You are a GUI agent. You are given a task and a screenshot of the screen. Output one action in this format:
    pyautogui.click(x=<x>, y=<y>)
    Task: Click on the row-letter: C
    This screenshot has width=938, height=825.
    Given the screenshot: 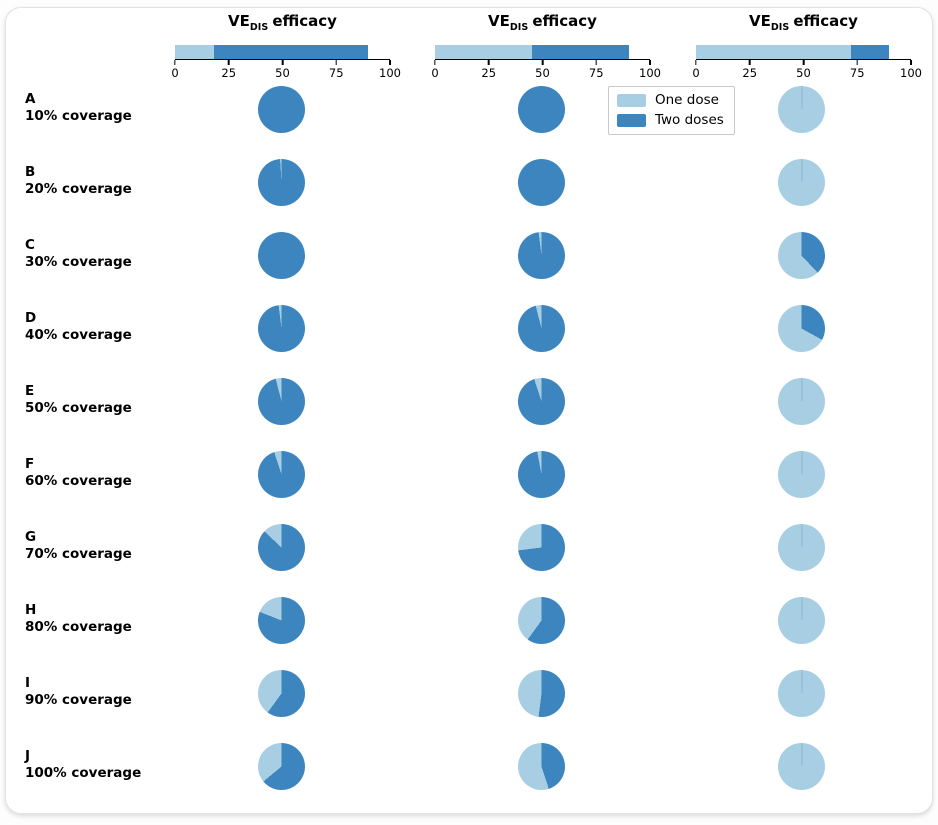 What is the action you would take?
    pyautogui.click(x=30, y=245)
    